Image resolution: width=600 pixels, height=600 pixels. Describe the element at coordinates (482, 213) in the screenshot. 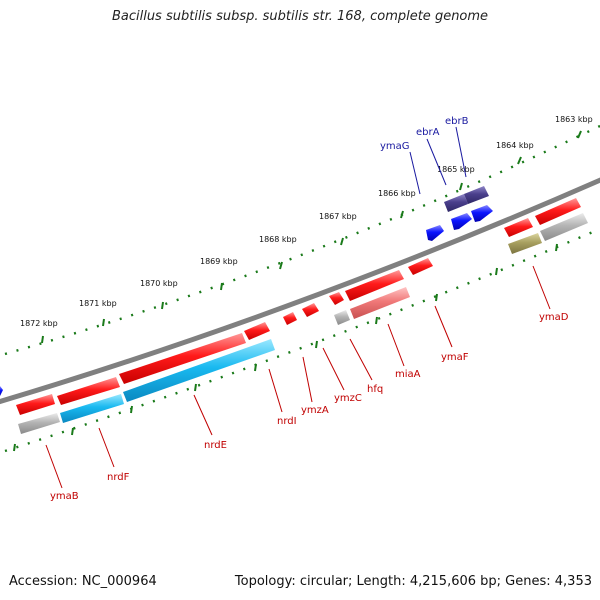

I see `gene-ebrB` at that location.